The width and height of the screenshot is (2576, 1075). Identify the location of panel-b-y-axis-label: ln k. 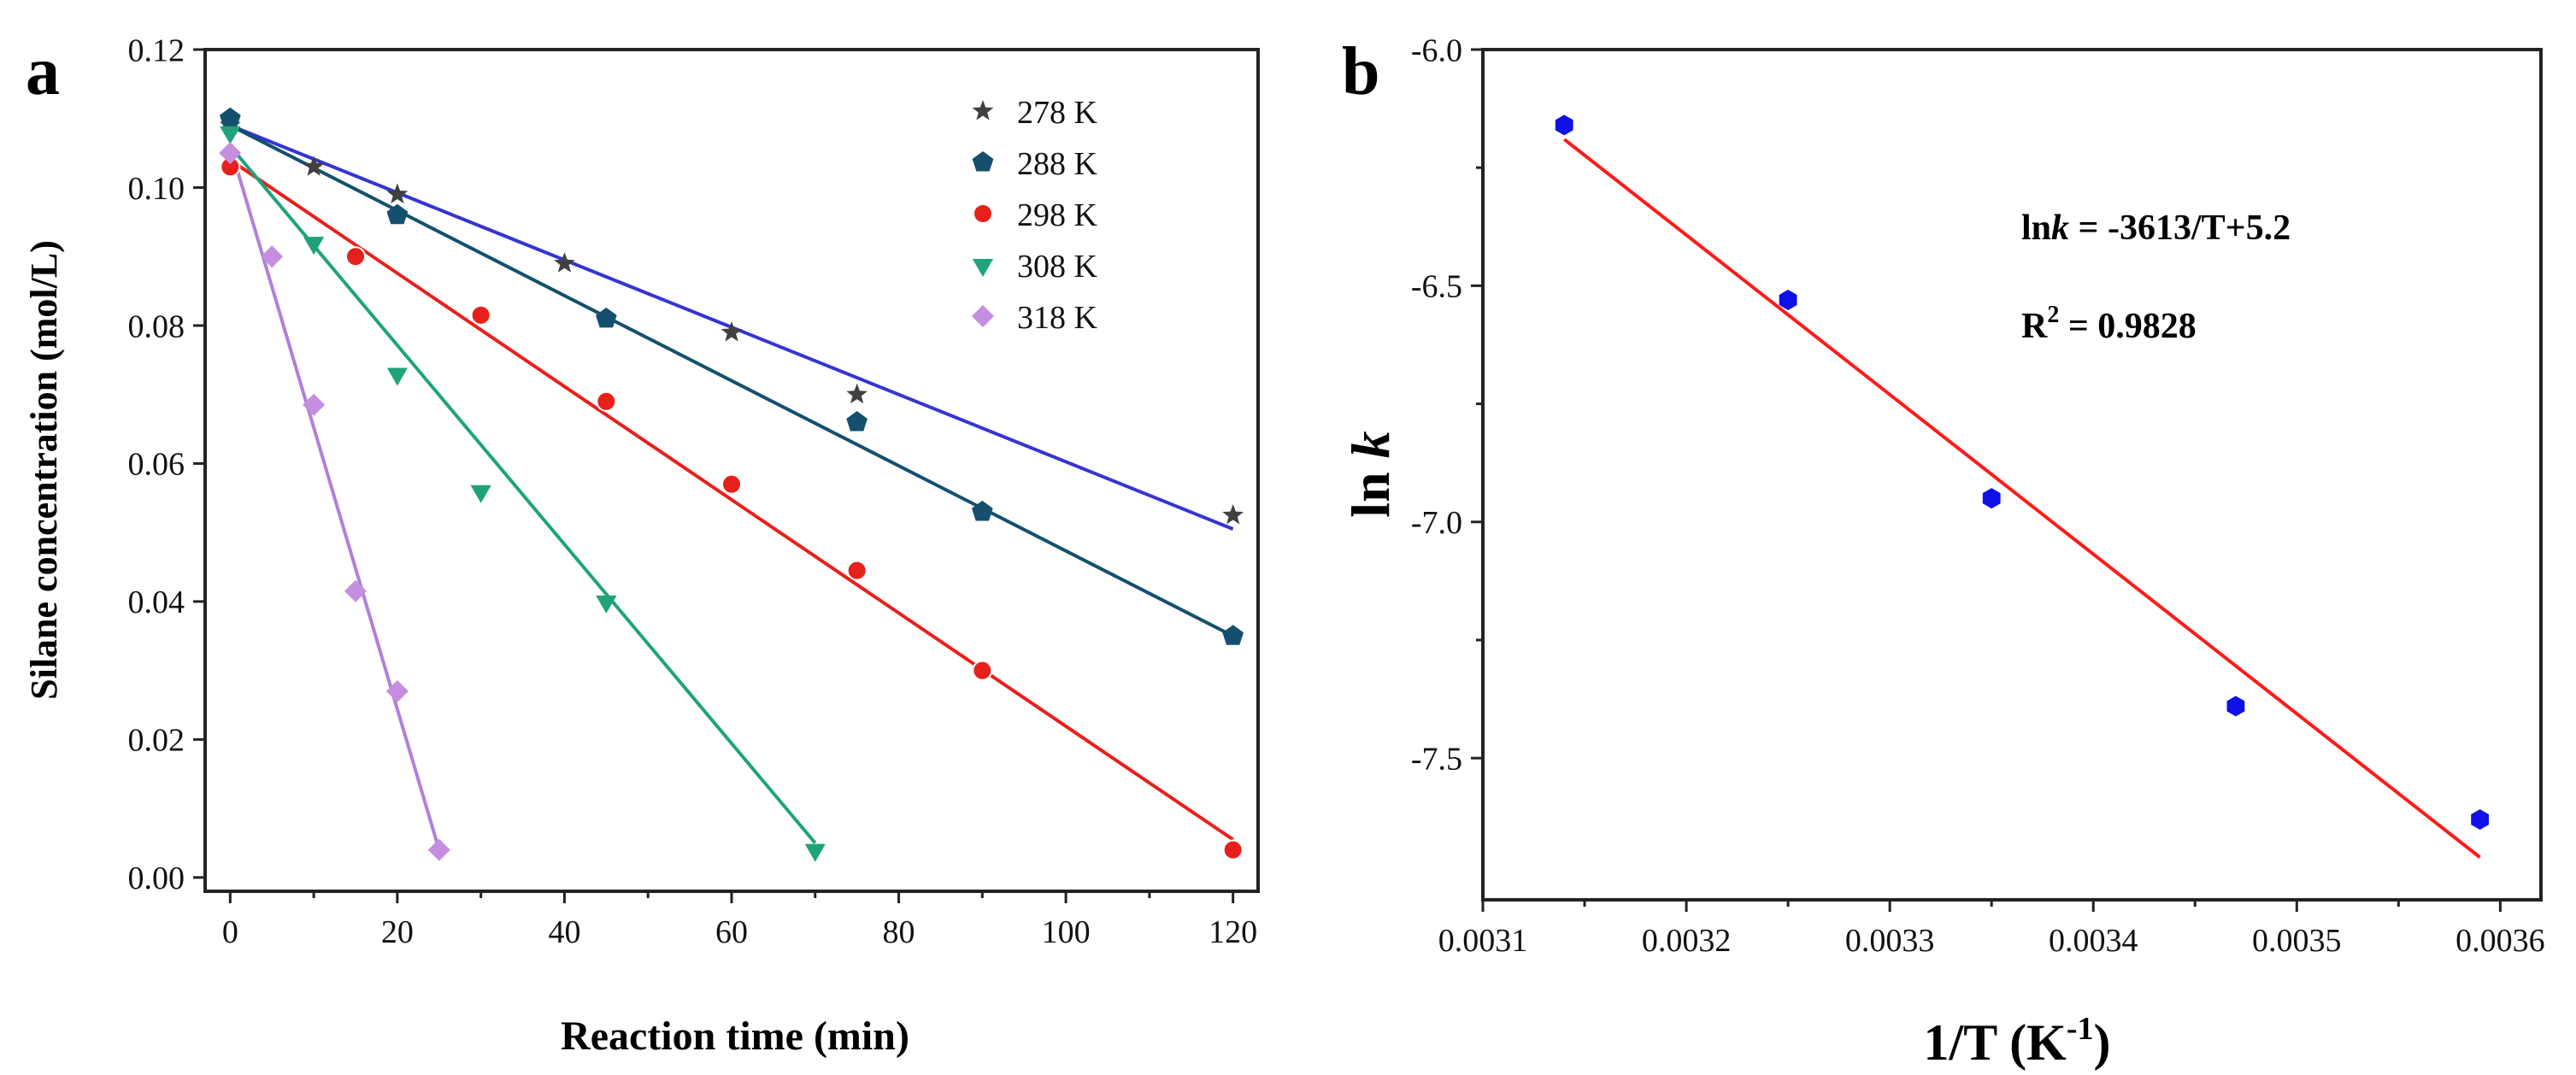
(1370, 474).